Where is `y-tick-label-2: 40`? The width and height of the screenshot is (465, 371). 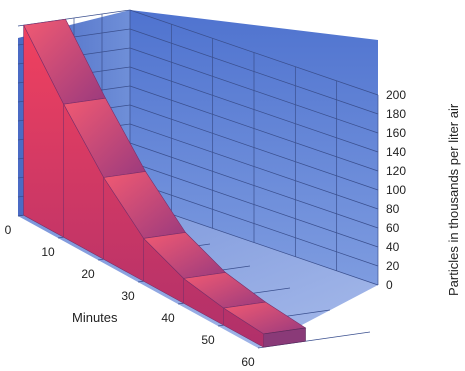
y-tick-label-2: 40 is located at coordinates (393, 247).